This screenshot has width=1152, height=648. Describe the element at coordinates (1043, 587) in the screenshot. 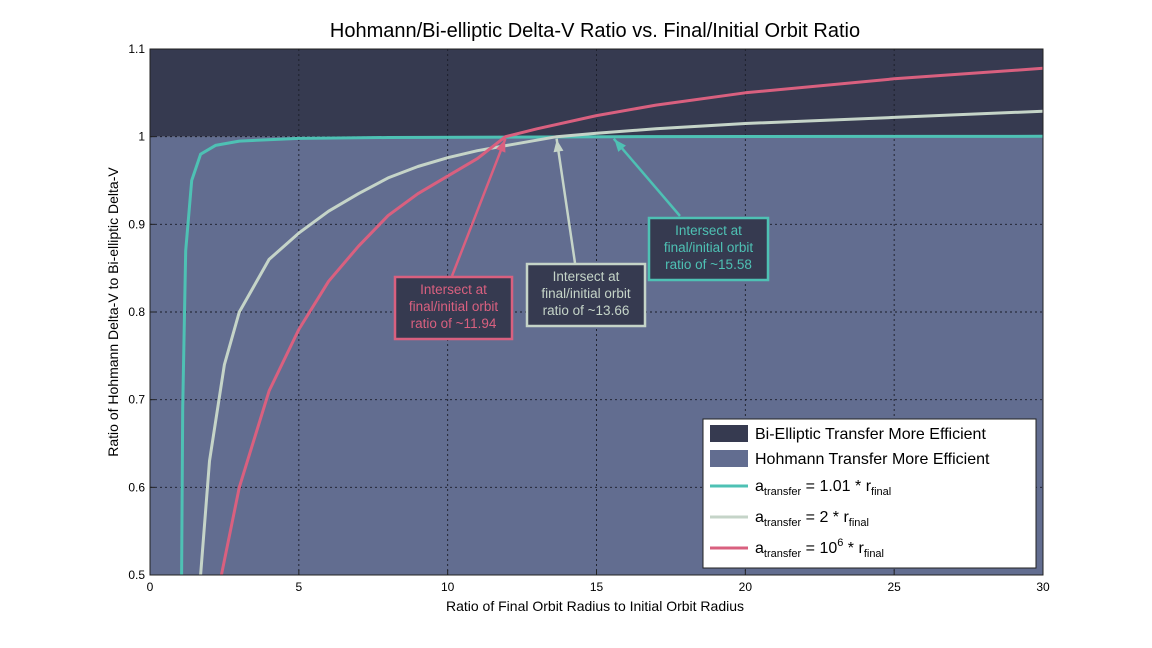

I see `x-tick-label: 30` at that location.